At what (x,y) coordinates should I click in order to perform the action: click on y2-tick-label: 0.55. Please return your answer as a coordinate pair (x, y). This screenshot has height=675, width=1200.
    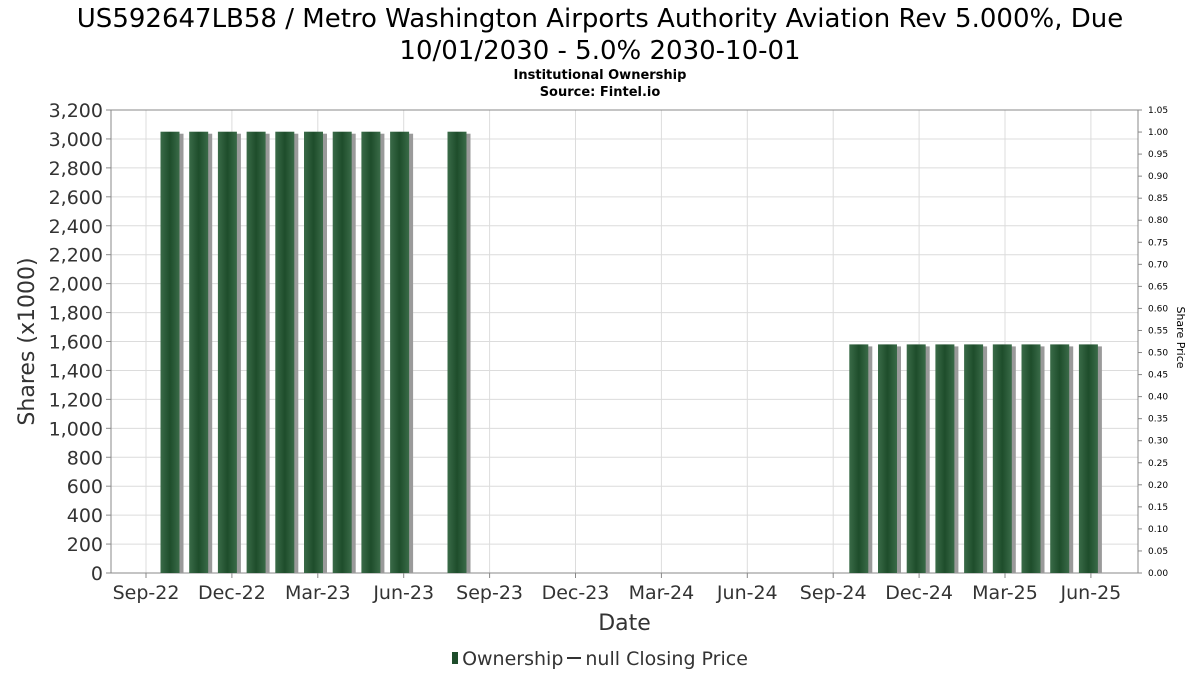
    Looking at the image, I should click on (1158, 331).